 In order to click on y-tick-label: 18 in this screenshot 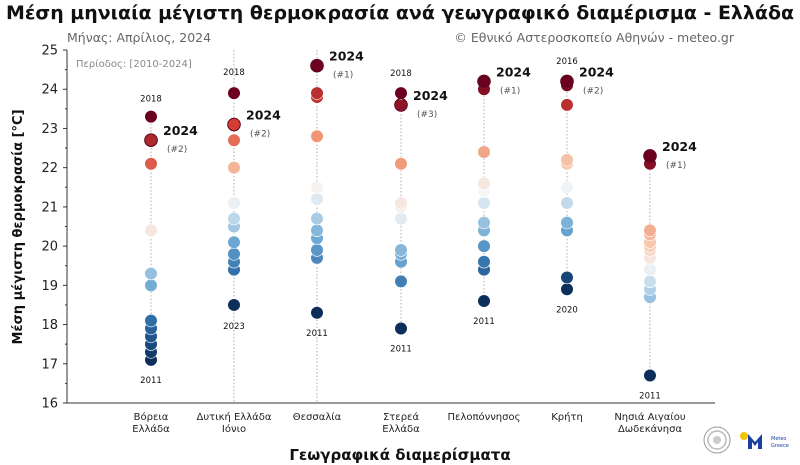, I will do `click(49, 325)`.